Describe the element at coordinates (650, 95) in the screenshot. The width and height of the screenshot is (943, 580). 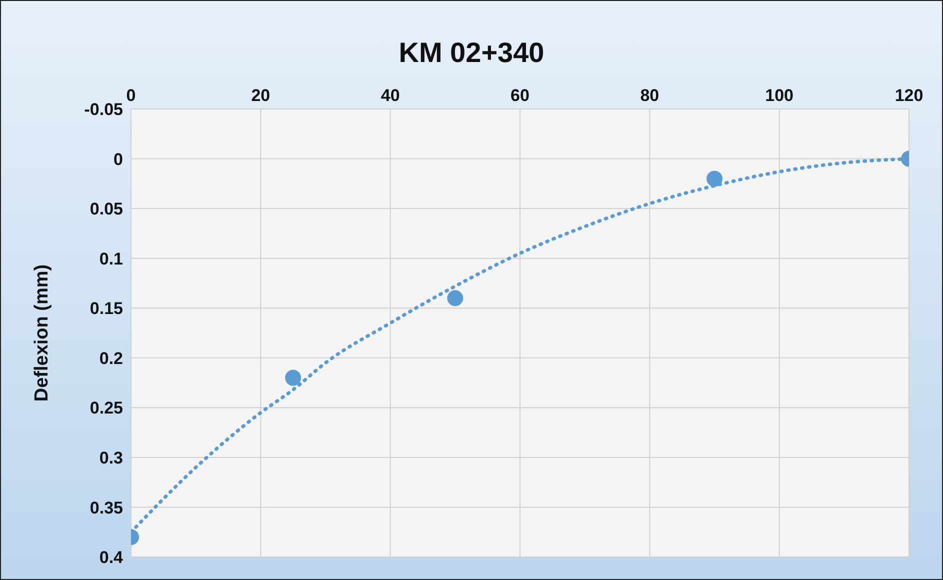
I see `x-tick-label: 80` at that location.